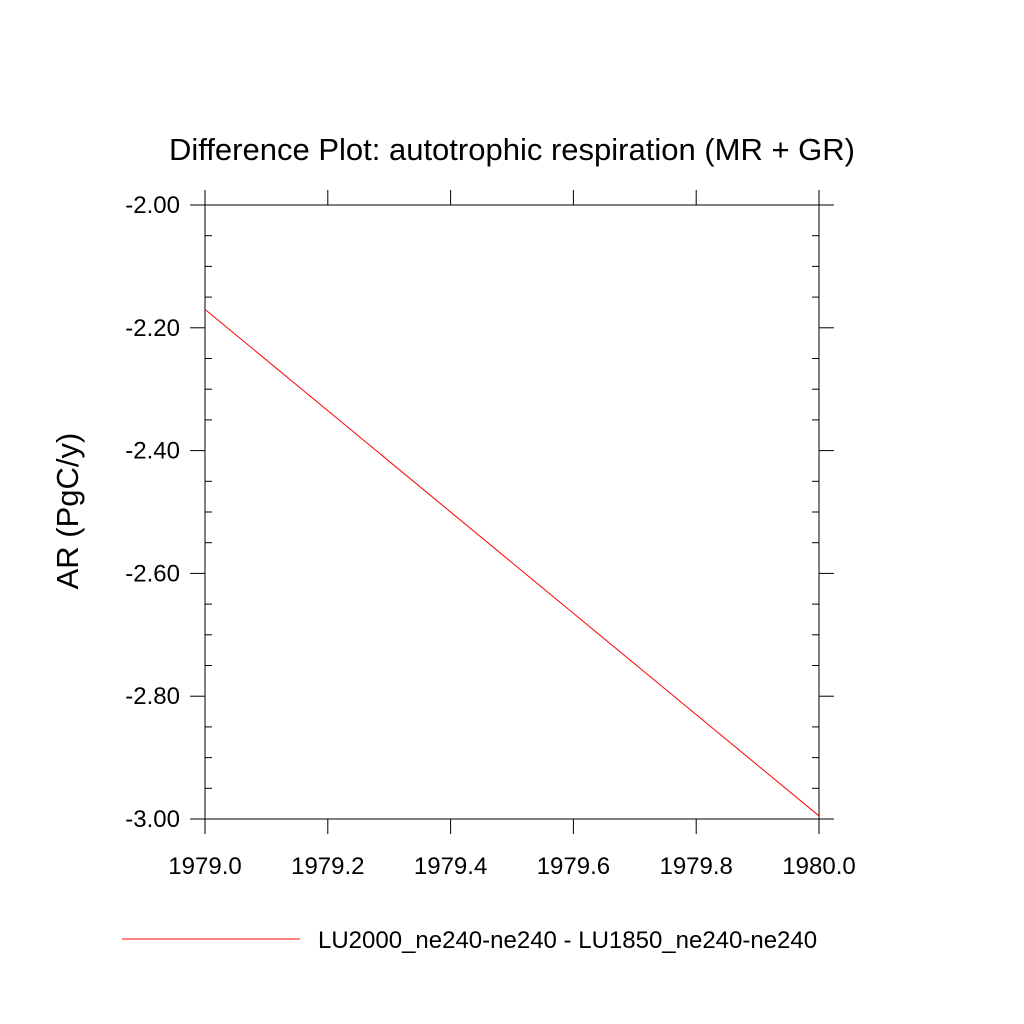 This screenshot has width=1024, height=1024. I want to click on legend: LU2000_ne240-ne240 - LU1850_ne240-ne240, so click(469, 940).